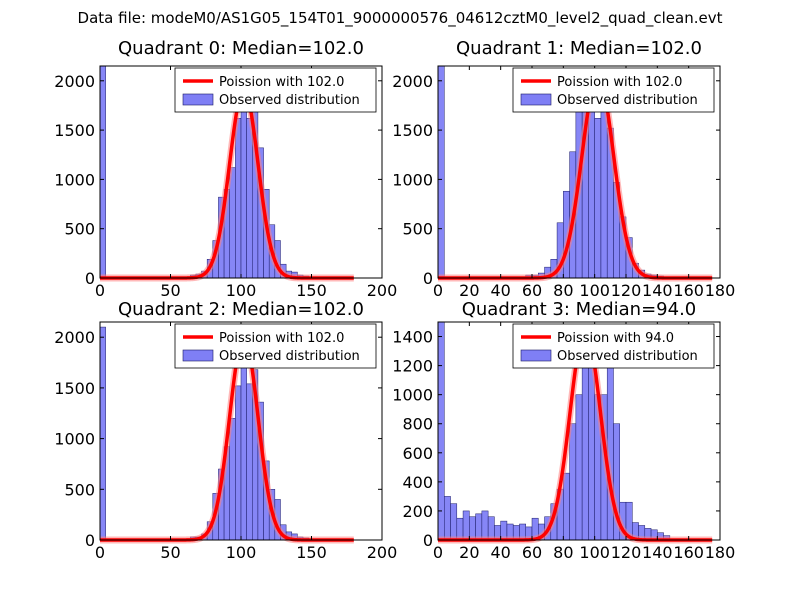 The width and height of the screenshot is (800, 600). What do you see at coordinates (417, 482) in the screenshot?
I see `y-tick-label: 400` at bounding box center [417, 482].